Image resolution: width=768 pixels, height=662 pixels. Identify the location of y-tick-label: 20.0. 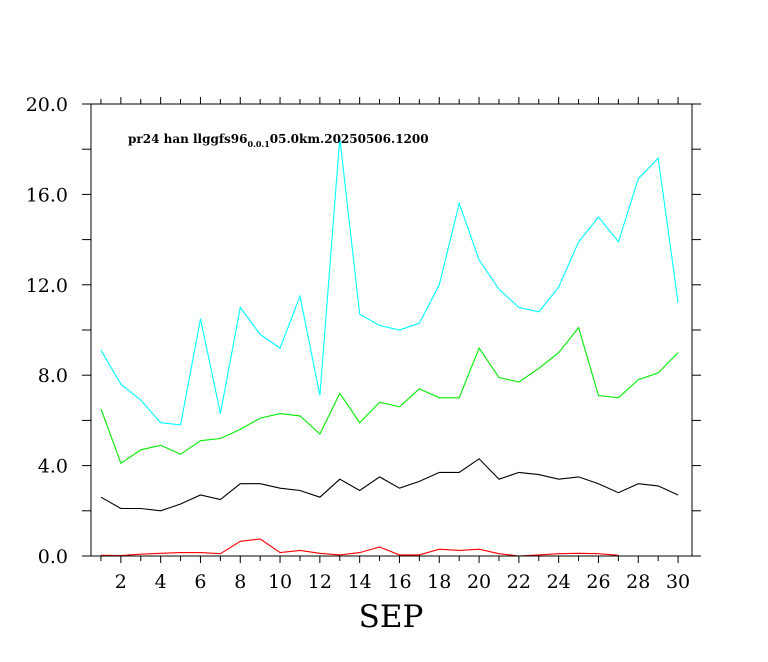
(47, 105).